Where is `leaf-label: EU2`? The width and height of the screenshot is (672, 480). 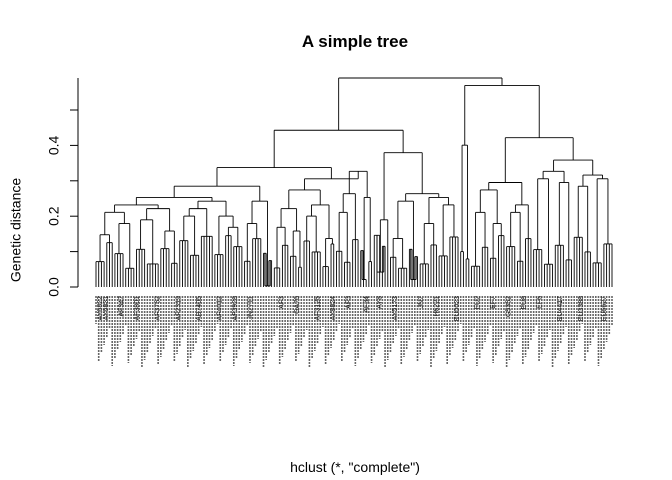 leaf-label: EU2 is located at coordinates (478, 303).